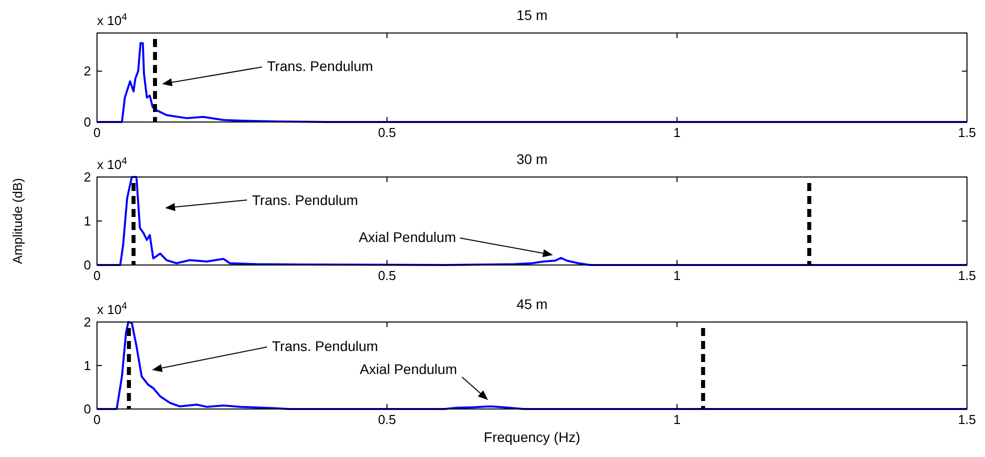 This screenshot has height=457, width=985. I want to click on x-axis-title: Frequency (Hz), so click(532, 437).